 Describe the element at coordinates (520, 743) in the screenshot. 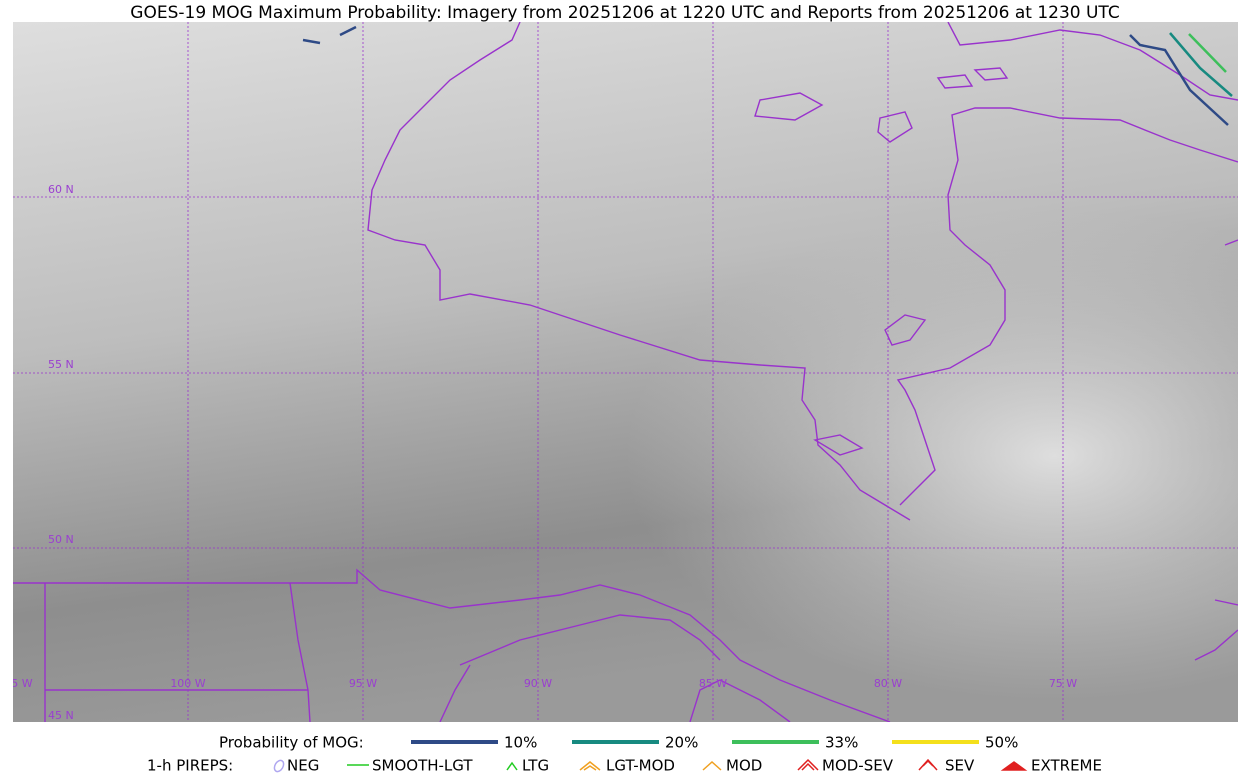

I see `legend-label: 10%` at that location.